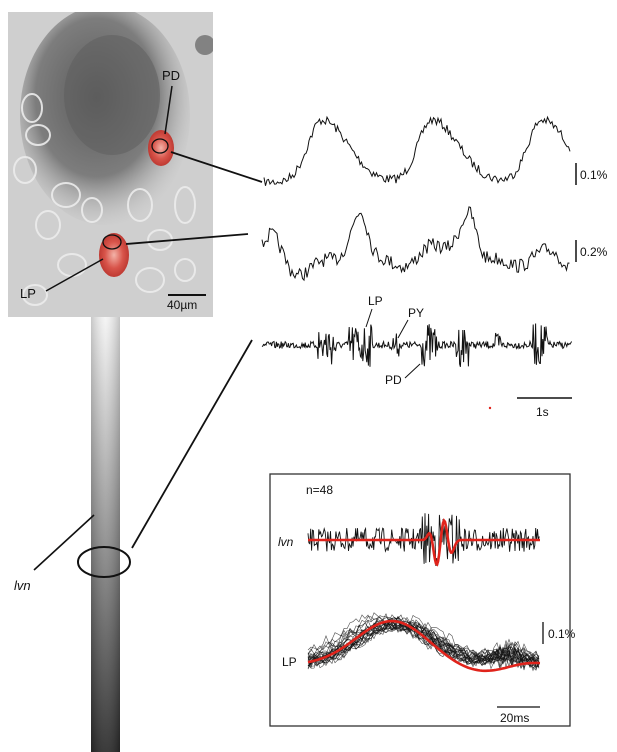 The height and width of the screenshot is (752, 617). I want to click on inset-lvn-average-trace, so click(424, 542).